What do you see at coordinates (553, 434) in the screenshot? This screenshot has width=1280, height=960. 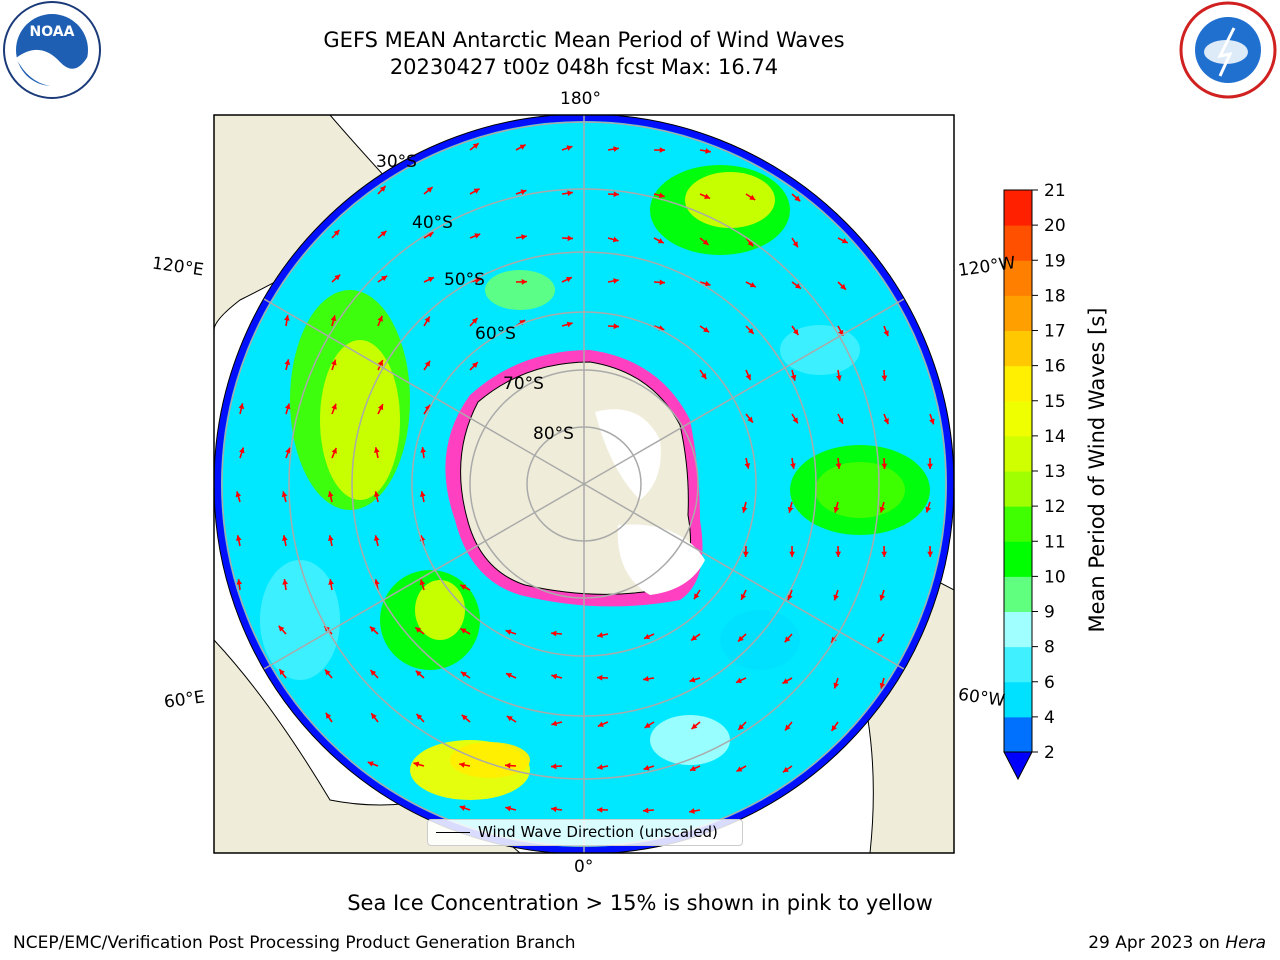 I see `lat-label-80s: 80°S` at bounding box center [553, 434].